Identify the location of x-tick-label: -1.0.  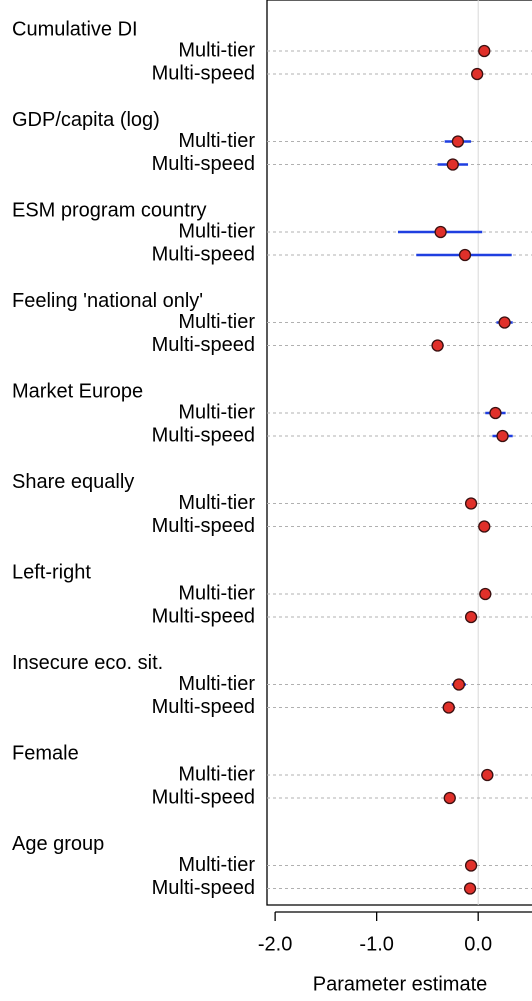
(376, 944).